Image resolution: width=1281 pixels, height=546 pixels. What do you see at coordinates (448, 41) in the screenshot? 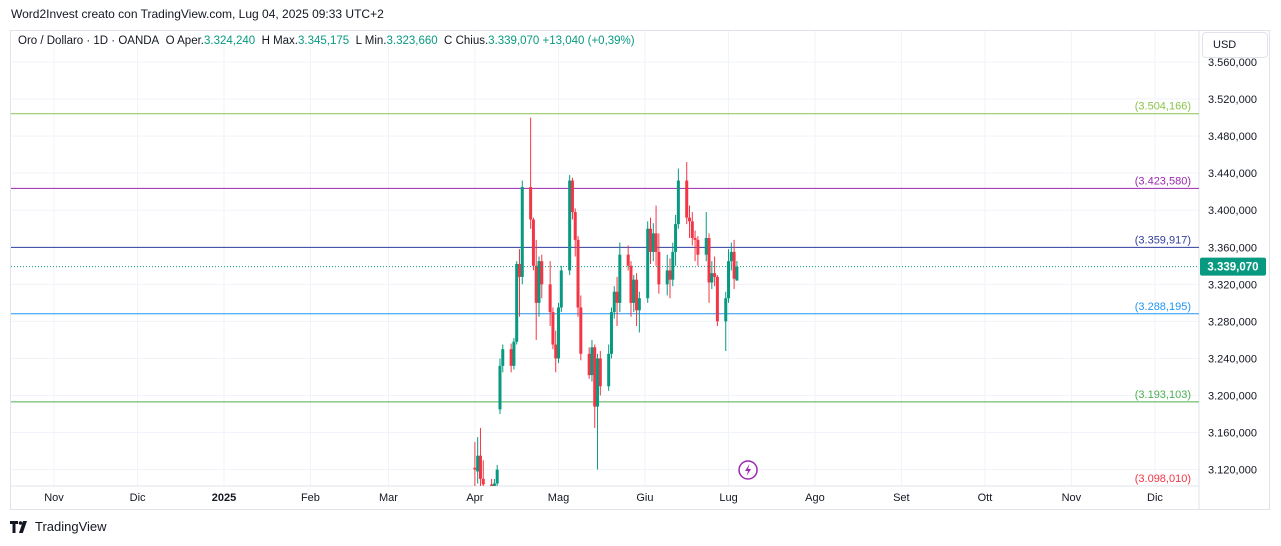
I see `legend-close-label: C` at bounding box center [448, 41].